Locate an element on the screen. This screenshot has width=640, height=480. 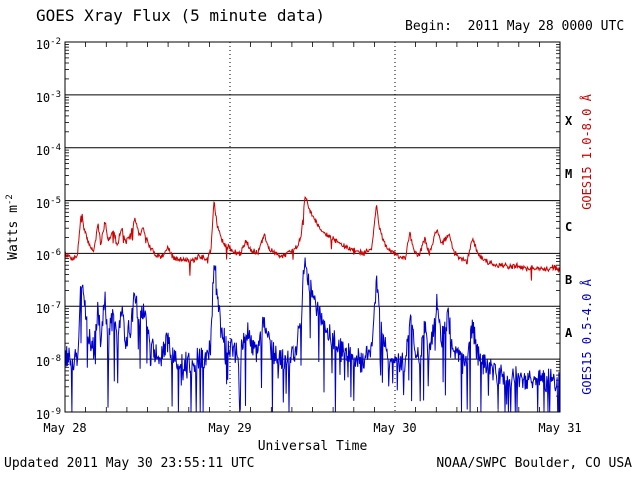
x-tick-label: May 28 is located at coordinates (65, 428).